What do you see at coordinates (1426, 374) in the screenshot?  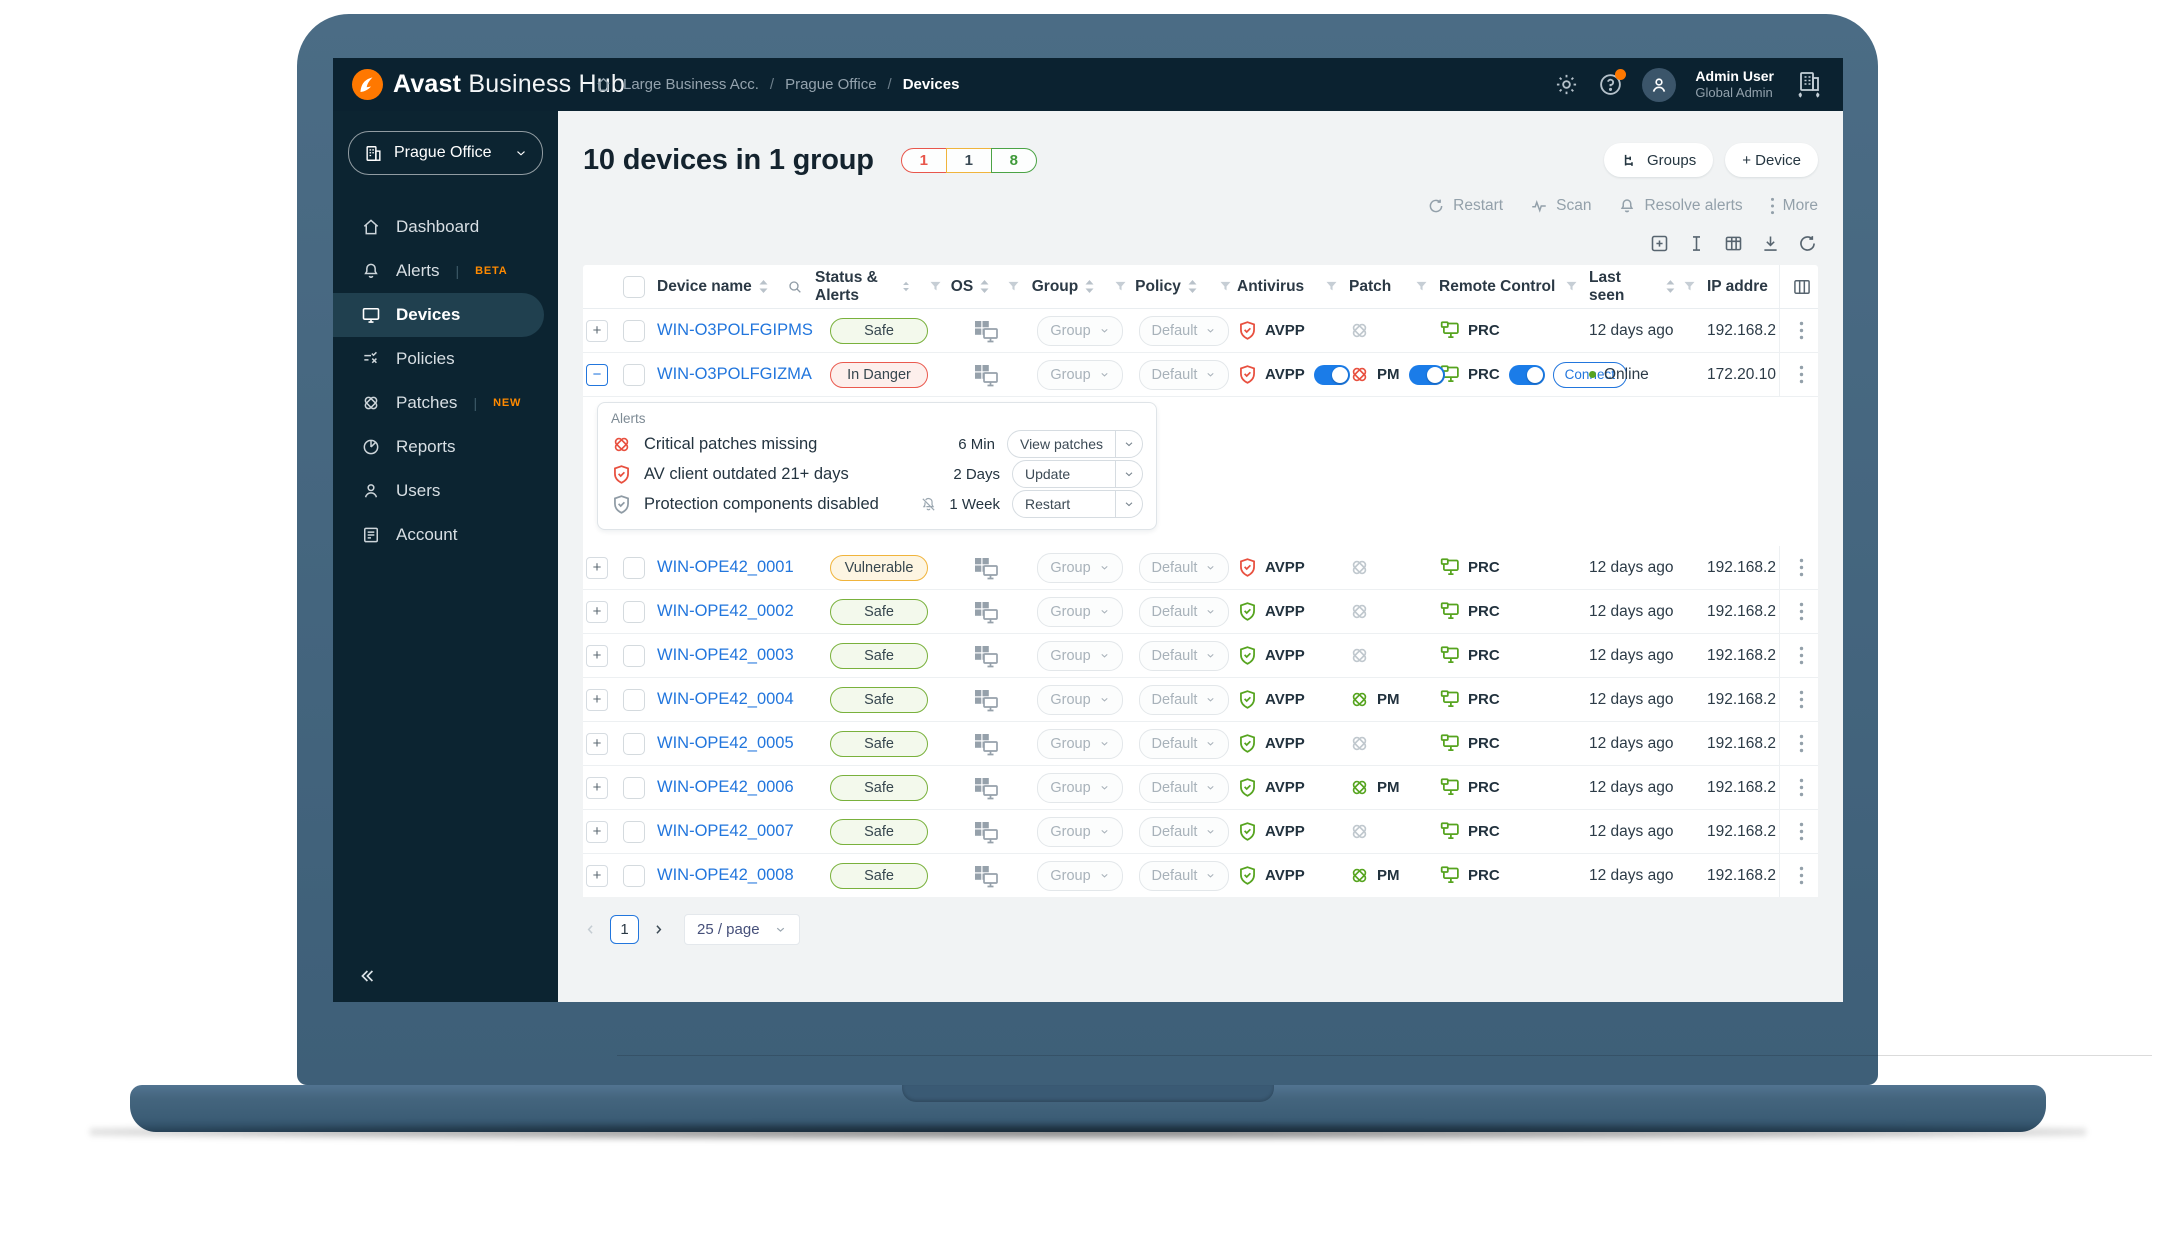 I see `patch-toggle` at bounding box center [1426, 374].